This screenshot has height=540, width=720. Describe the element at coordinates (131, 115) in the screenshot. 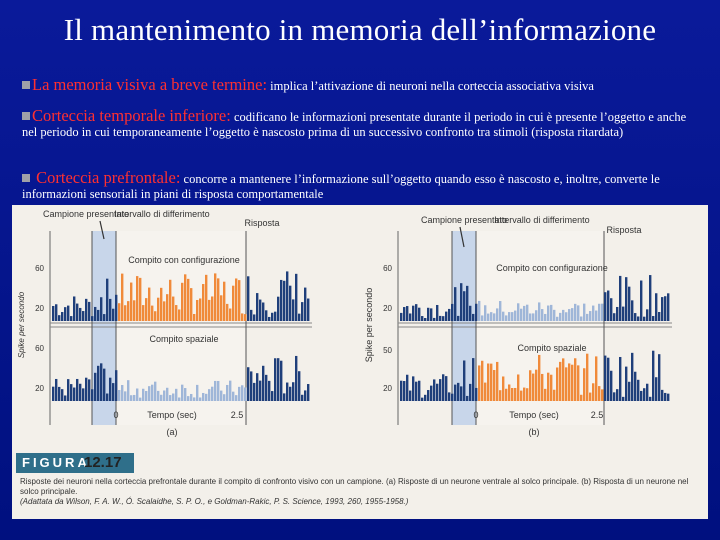

I see `bullet-heading: Corteccia temporale inferiore:` at that location.